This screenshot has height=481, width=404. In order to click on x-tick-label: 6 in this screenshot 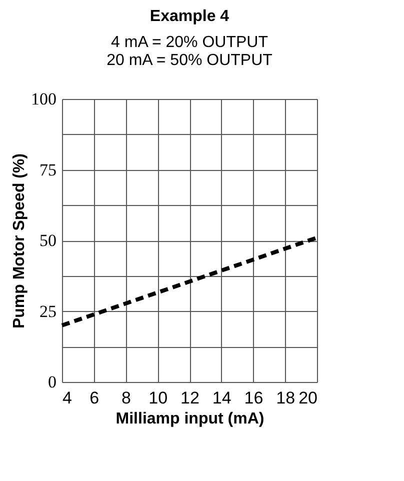, I will do `click(95, 398)`.